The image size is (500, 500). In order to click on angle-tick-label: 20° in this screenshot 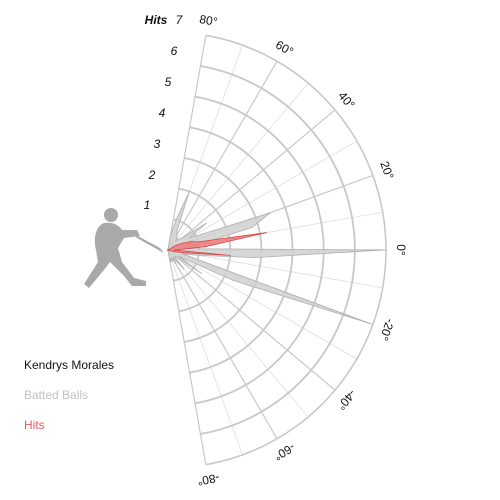, I will do `click(386, 170)`.